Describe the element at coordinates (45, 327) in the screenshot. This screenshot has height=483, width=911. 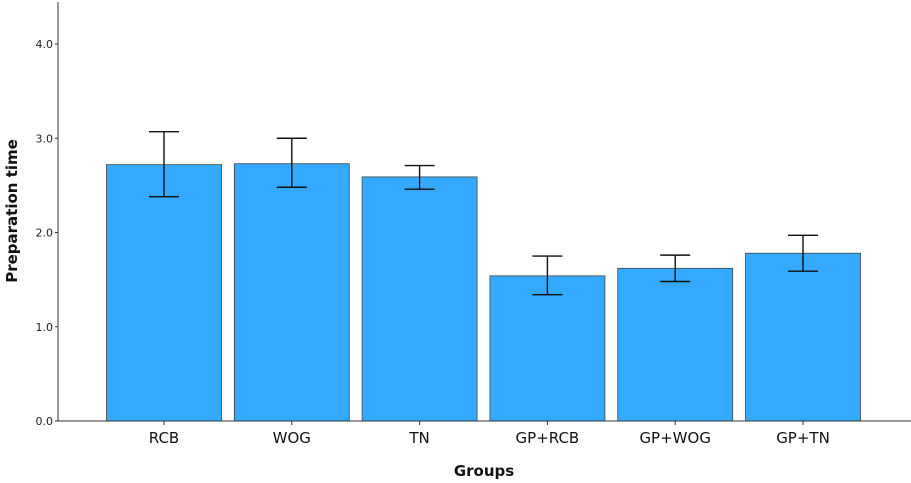
I see `y-tick-label: 1.0` at that location.